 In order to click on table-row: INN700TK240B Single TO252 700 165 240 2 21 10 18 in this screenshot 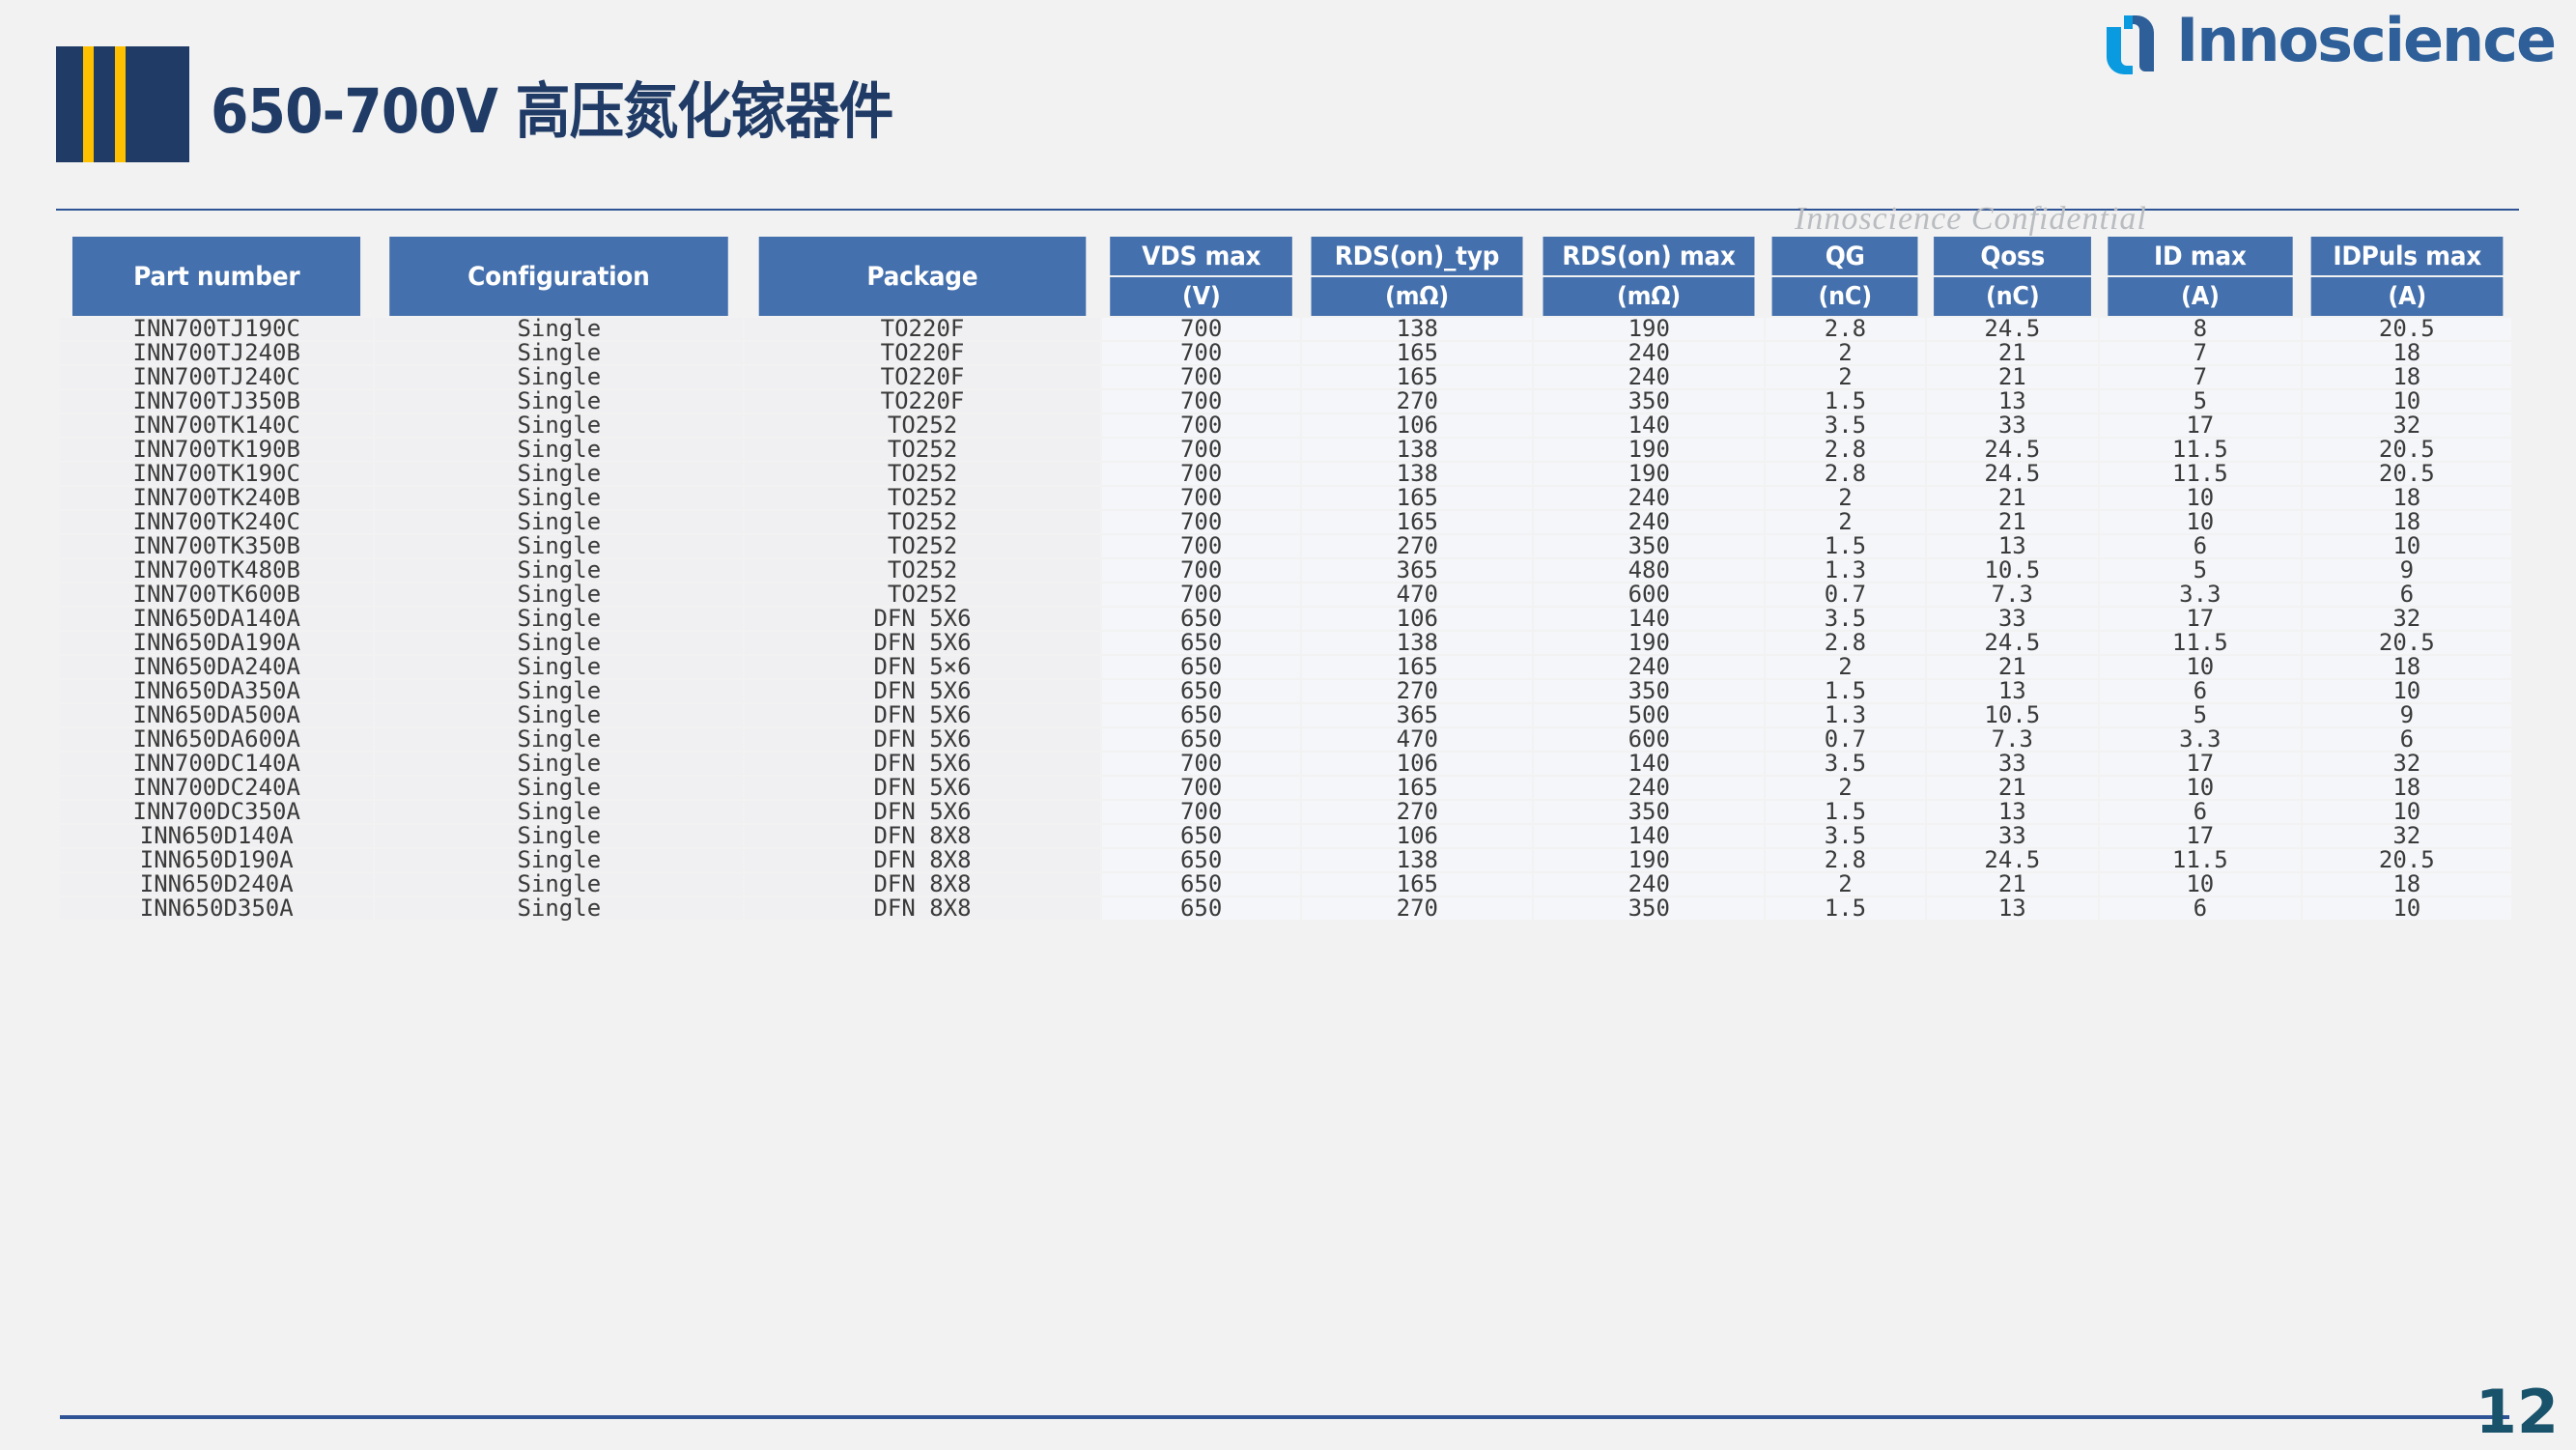, I will do `click(1285, 498)`.